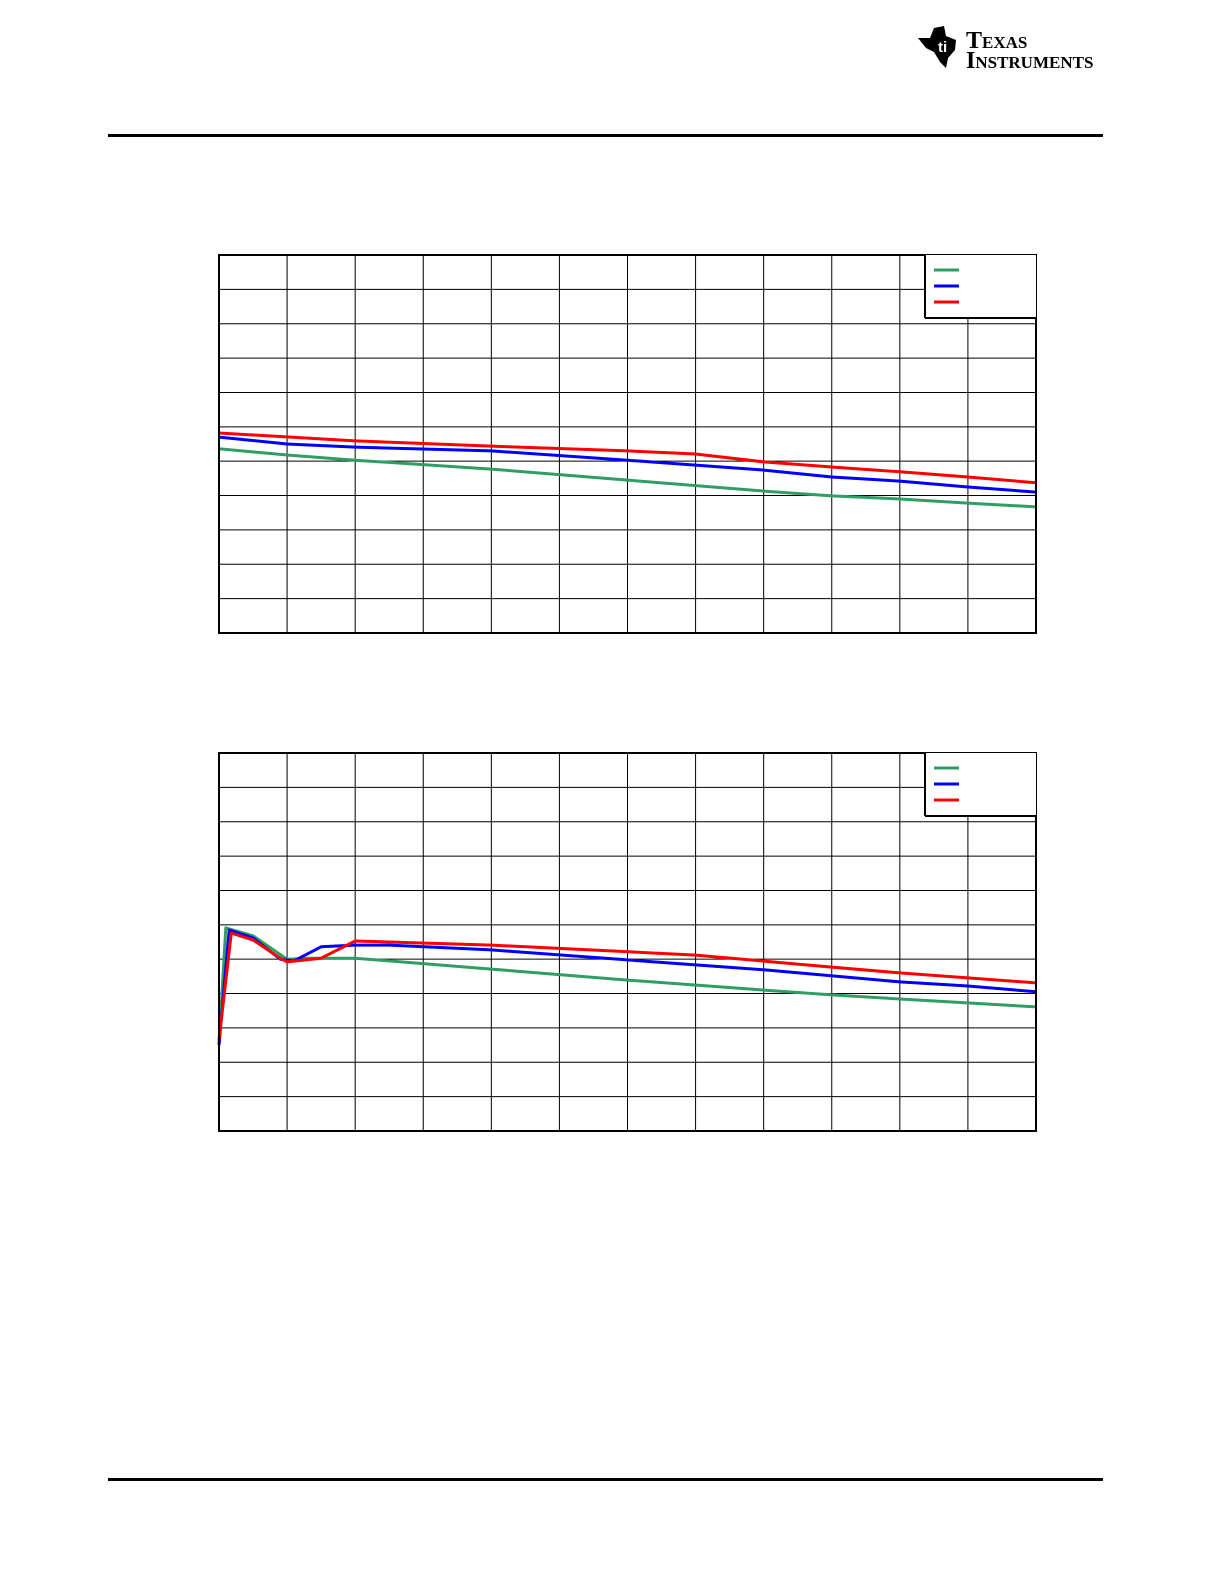 The height and width of the screenshot is (1585, 1225). What do you see at coordinates (937, 47) in the screenshot?
I see `ti-logo-mark` at bounding box center [937, 47].